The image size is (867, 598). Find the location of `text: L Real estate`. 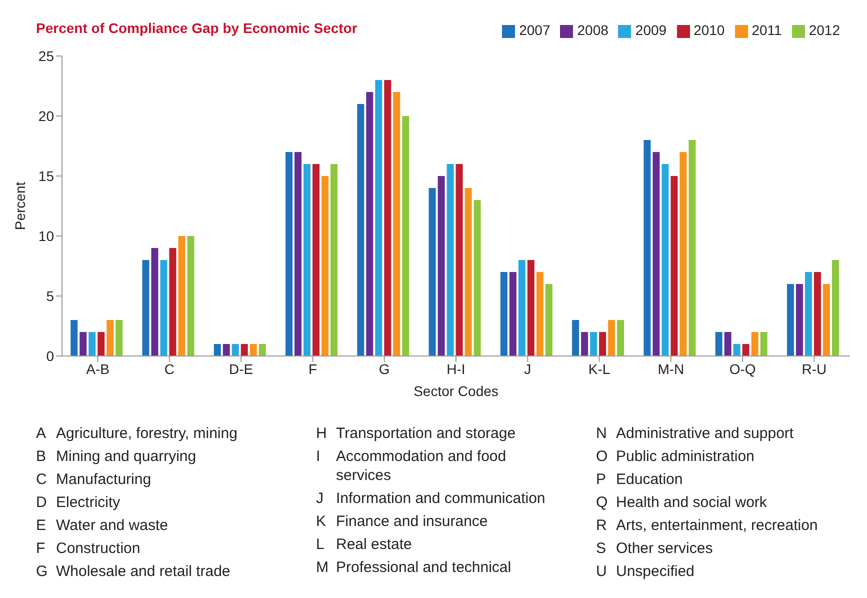

text: L Real estate is located at coordinates (364, 544).